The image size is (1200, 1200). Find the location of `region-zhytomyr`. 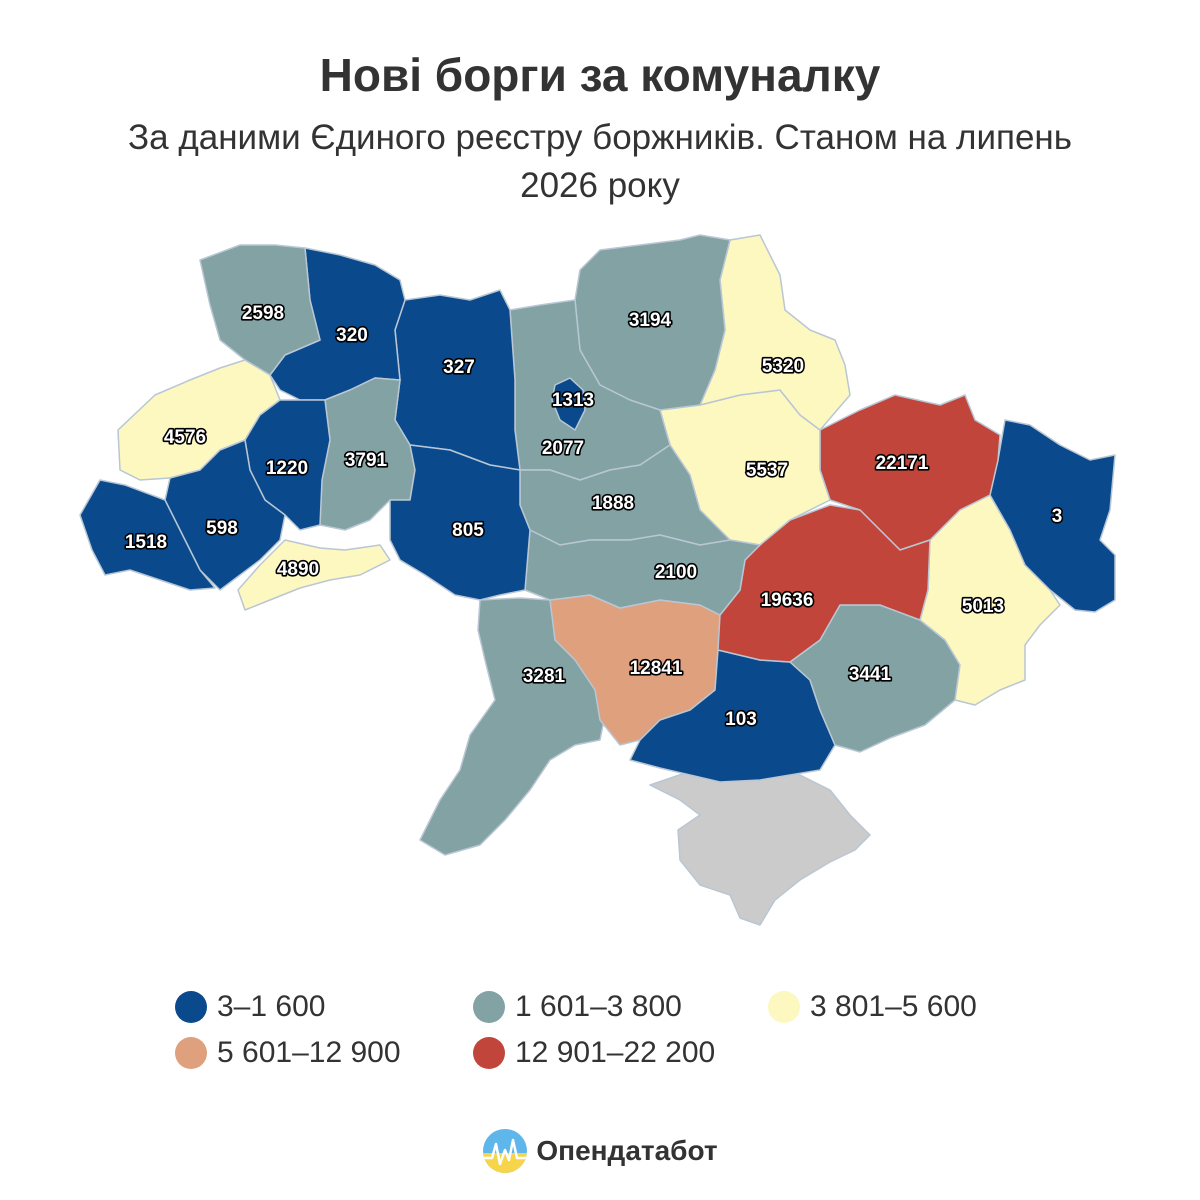

region-zhytomyr is located at coordinates (457, 380).